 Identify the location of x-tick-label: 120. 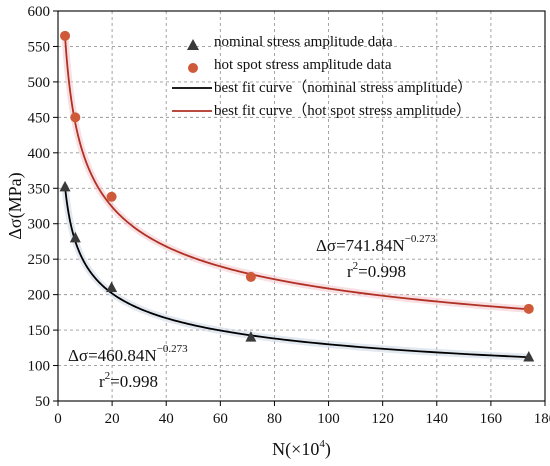
(382, 419).